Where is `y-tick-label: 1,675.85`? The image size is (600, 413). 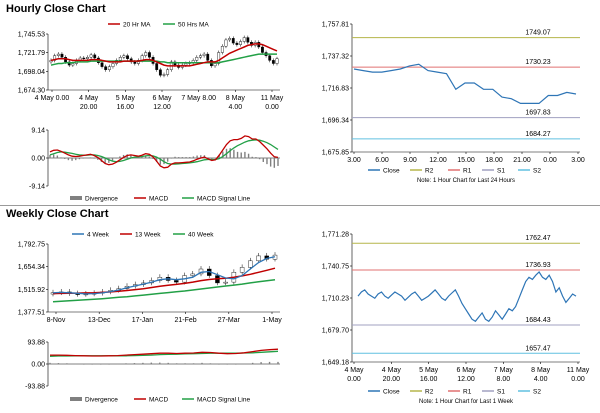
y-tick-label: 1,675.85 is located at coordinates (335, 153).